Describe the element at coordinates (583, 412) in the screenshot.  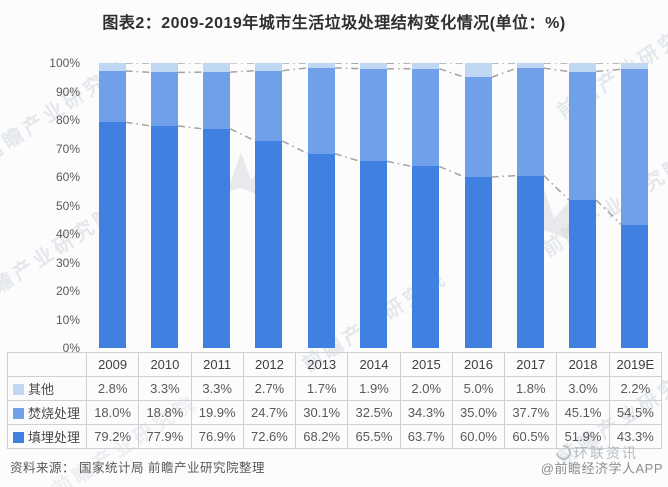
I see `table-value-cell: 45.1%` at that location.